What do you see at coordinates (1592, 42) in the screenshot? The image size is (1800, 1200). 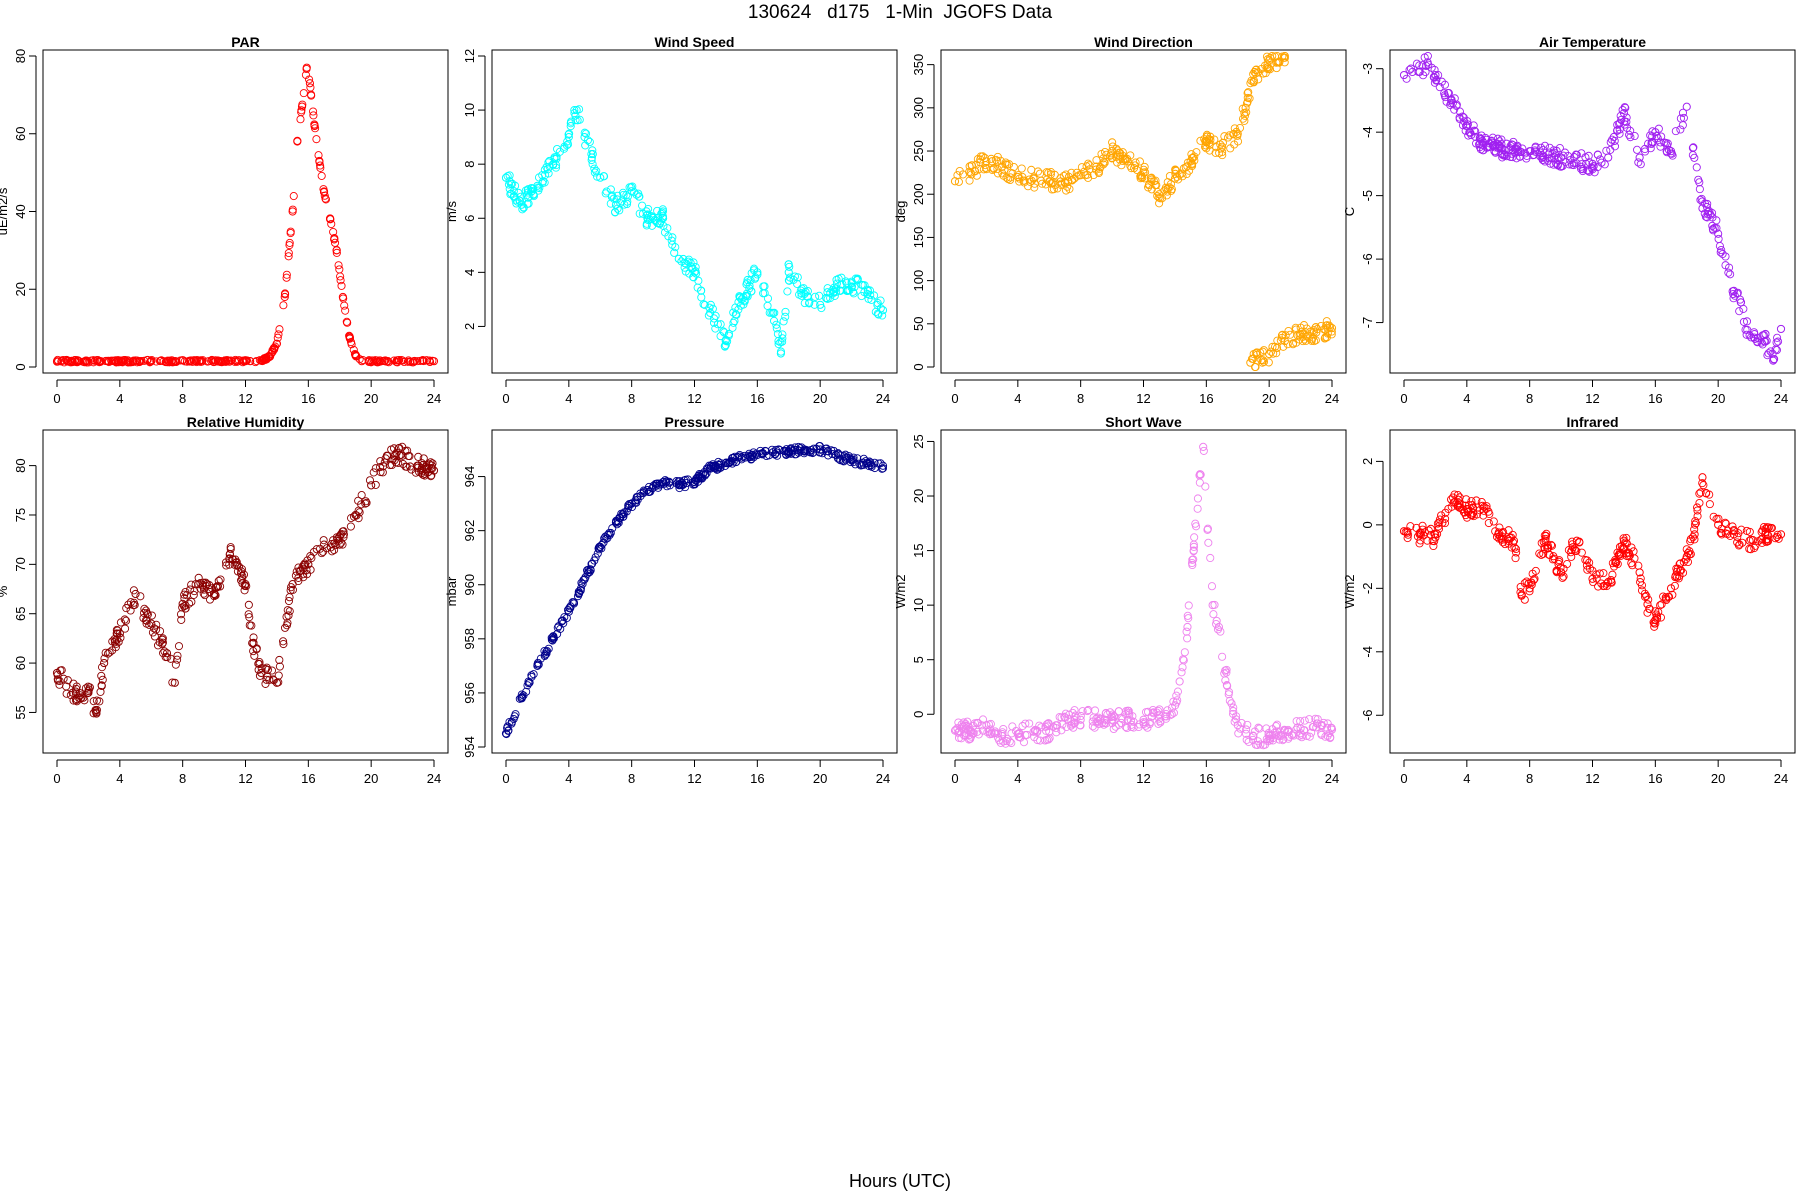 I see `panel-title: Air Temperature` at bounding box center [1592, 42].